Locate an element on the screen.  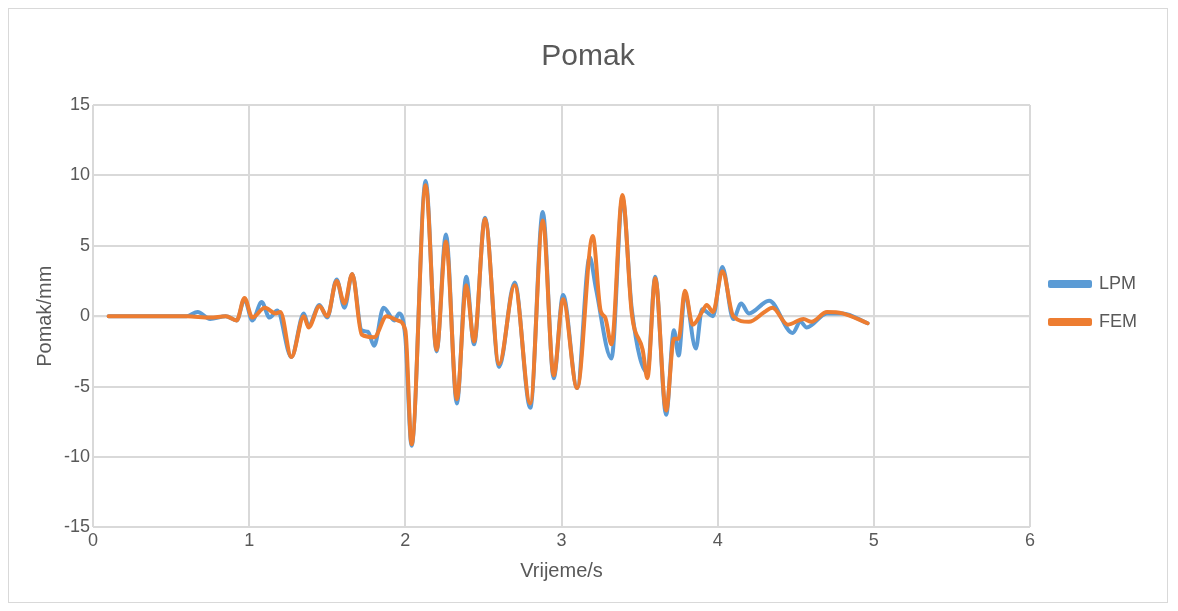
legend-label: FEM is located at coordinates (1118, 320).